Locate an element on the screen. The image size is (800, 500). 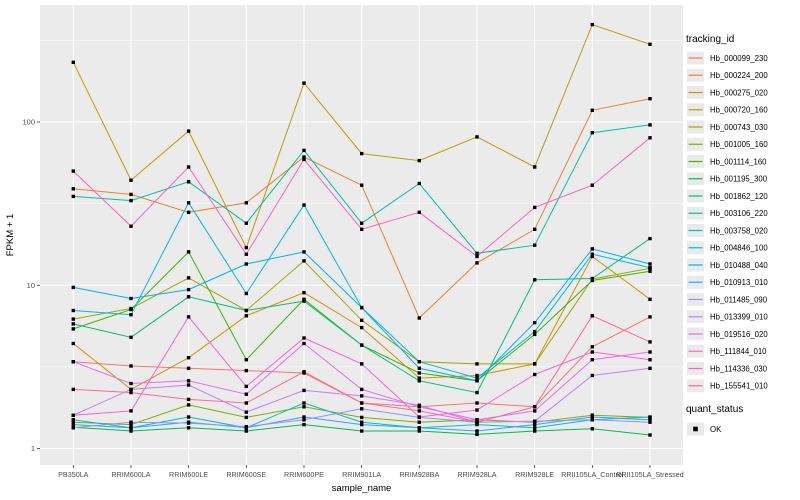
legend-entry: Hb_019516_020 is located at coordinates (727, 334).